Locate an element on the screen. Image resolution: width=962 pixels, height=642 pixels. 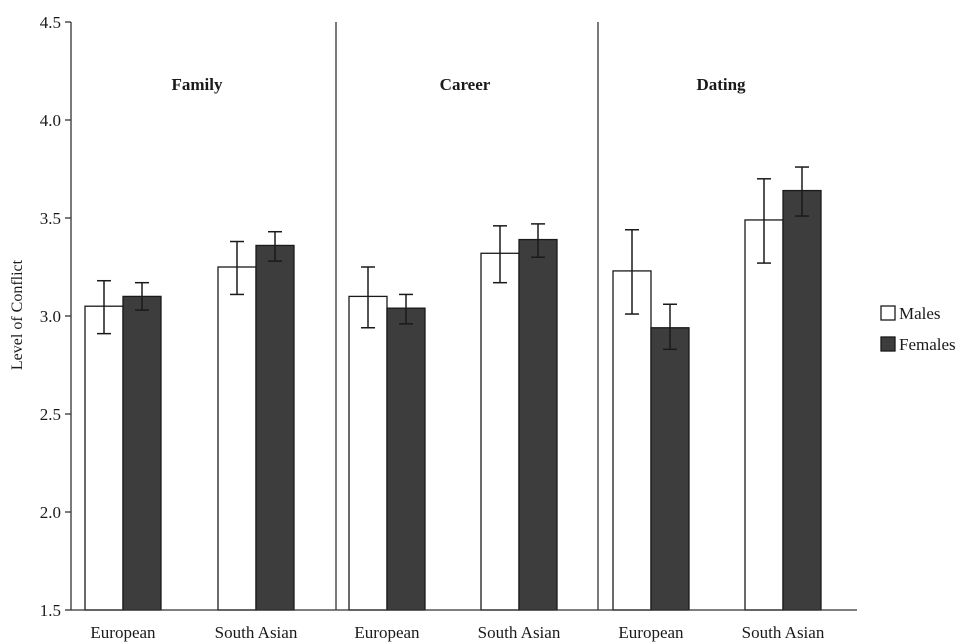
legend-label-males: Males is located at coordinates (920, 313).